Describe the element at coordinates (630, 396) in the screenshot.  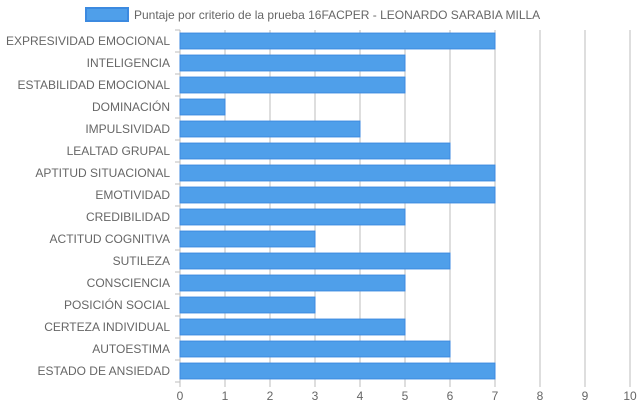
I see `x-tick-label: 10` at that location.